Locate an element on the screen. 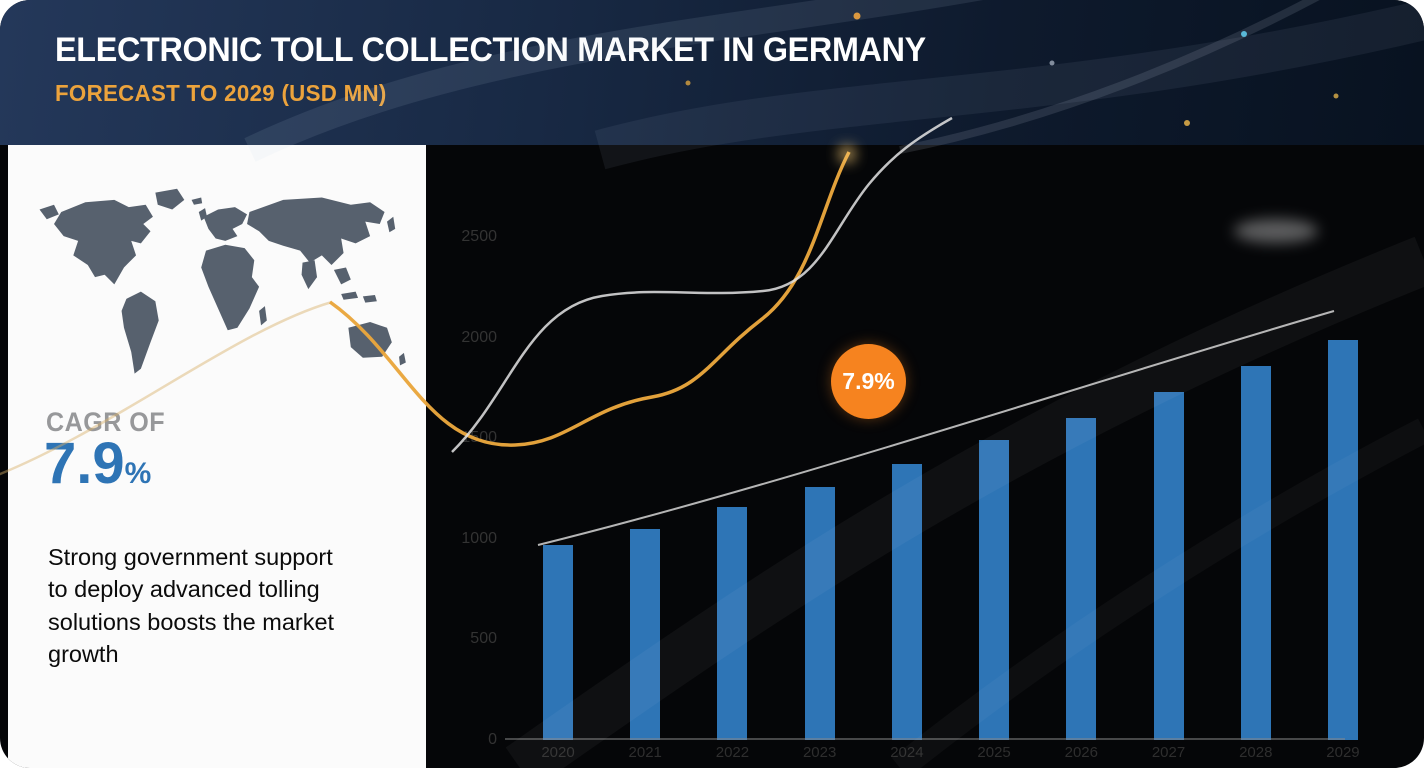 The height and width of the screenshot is (768, 1424). y-axis-label: 1000 is located at coordinates (479, 538).